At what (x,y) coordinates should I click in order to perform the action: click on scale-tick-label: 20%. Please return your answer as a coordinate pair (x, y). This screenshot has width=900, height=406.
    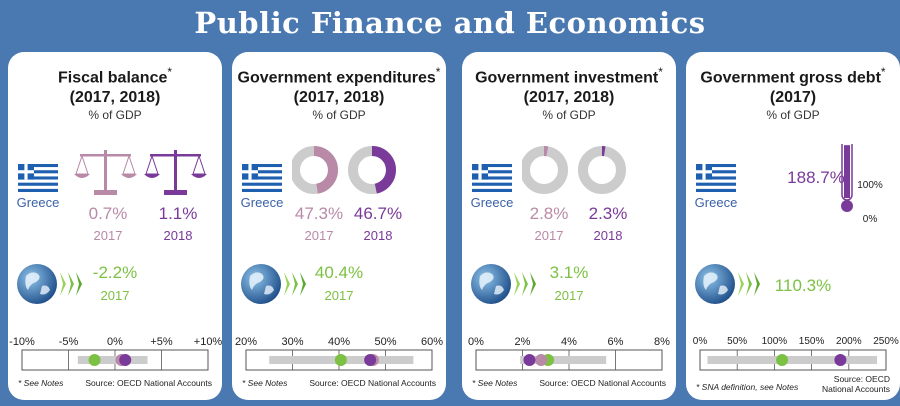
    Looking at the image, I should click on (246, 342).